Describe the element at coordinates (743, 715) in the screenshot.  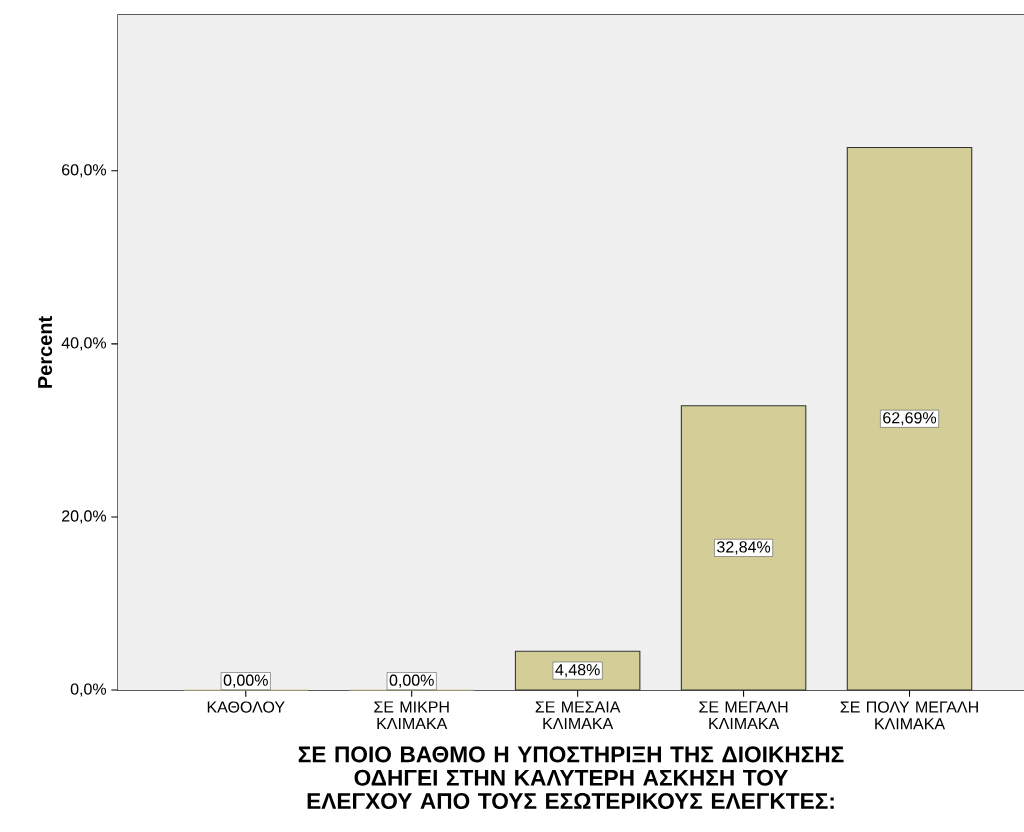
I see `x-tick-label: ΣΕ ΜΕΓΑΛΗ ΚΛΙΜΑΚΑ` at that location.